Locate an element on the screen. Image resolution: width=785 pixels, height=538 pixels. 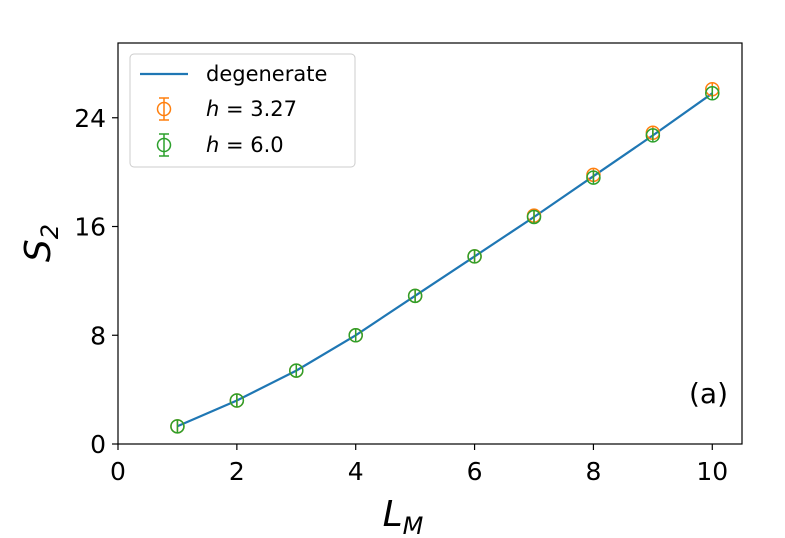
legend-label-h327-eq: = 3.27 is located at coordinates (258, 109).